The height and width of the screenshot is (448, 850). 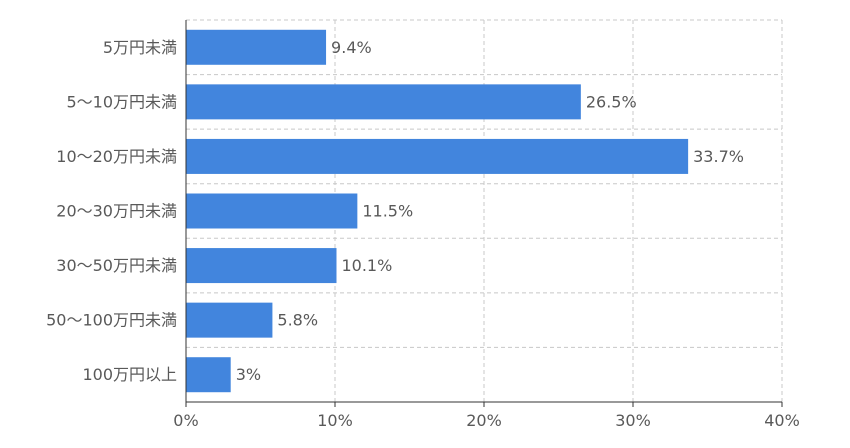 I want to click on value-label: 11.5%, so click(x=387, y=211).